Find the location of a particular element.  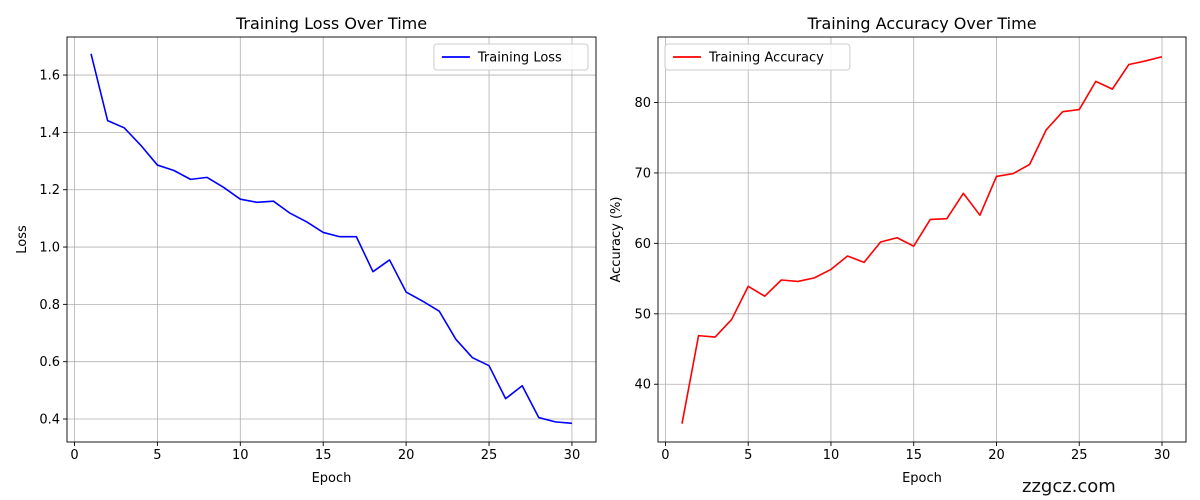

legend: Training Loss is located at coordinates (511, 57).